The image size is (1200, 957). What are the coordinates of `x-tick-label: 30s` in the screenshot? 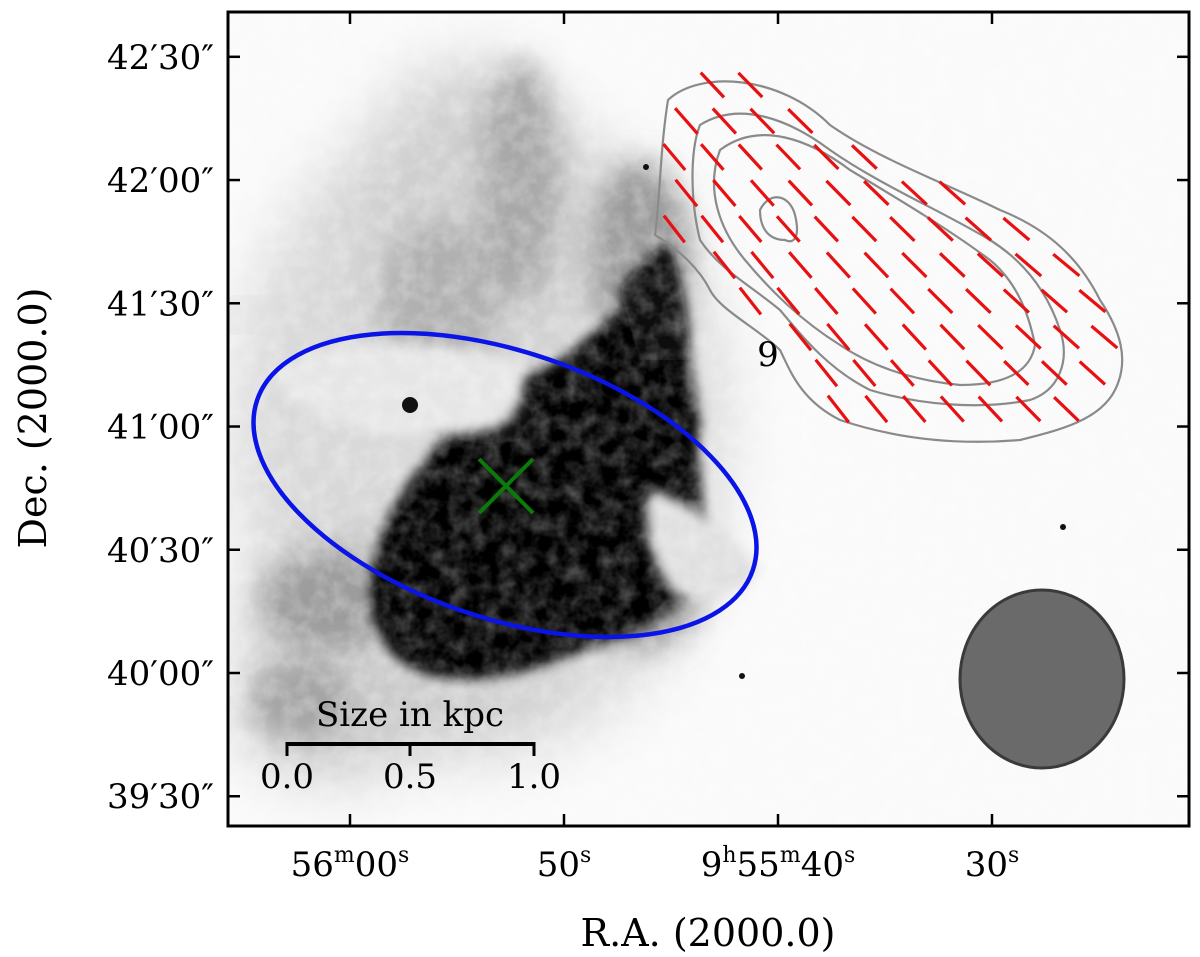 It's located at (992, 864).